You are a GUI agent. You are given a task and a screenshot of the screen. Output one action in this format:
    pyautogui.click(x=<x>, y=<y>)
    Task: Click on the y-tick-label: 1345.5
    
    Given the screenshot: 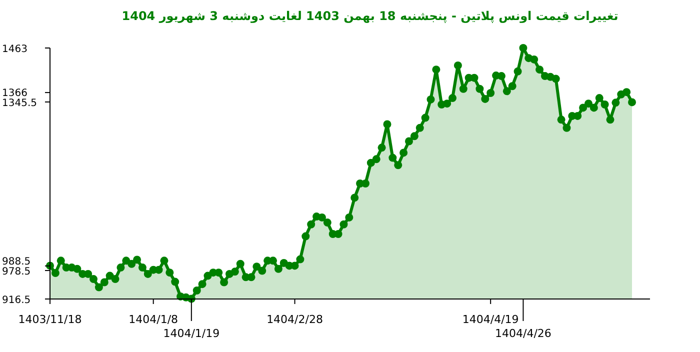 What is the action you would take?
    pyautogui.click(x=19, y=103)
    